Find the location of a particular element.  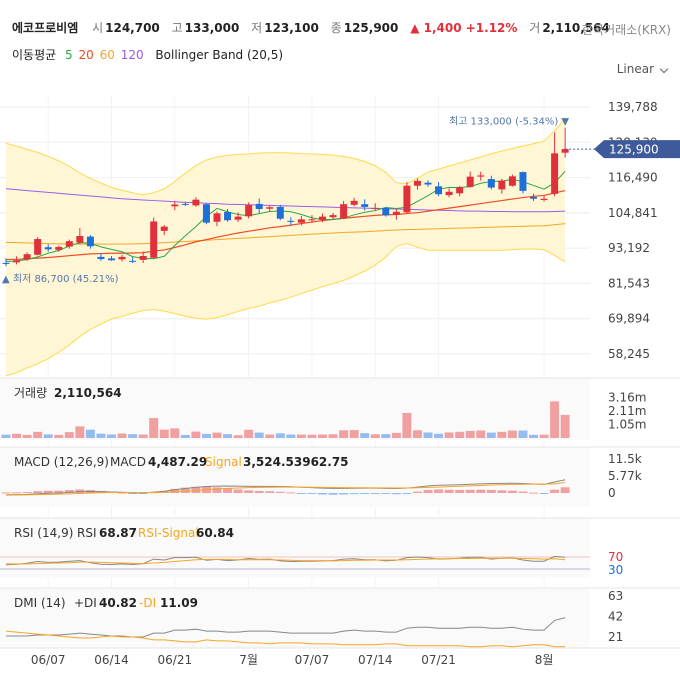

dmi-title: DMI (14) is located at coordinates (40, 603).